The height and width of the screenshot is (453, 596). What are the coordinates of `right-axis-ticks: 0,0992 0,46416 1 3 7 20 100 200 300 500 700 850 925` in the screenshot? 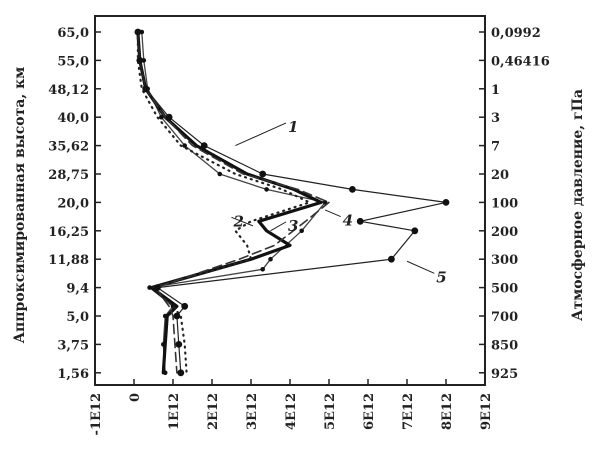 It's located at (514, 204).